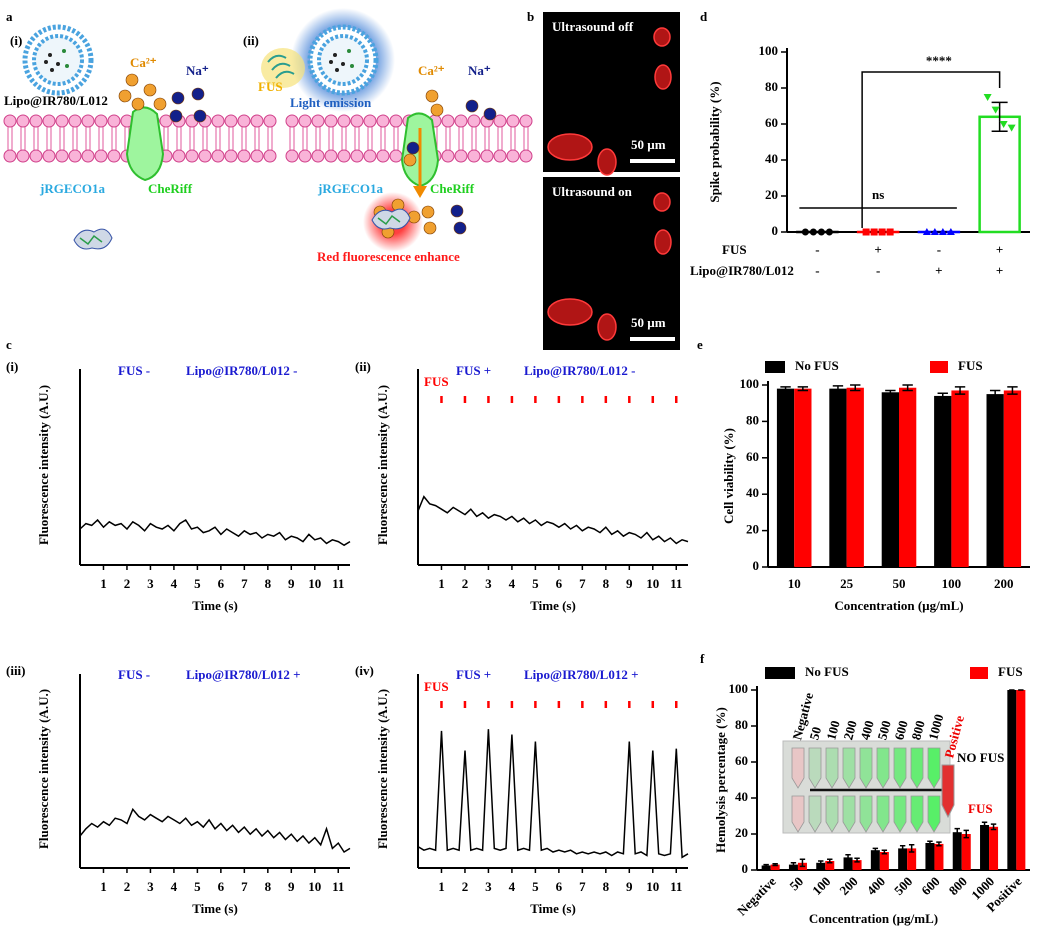 This screenshot has height=938, width=1050. I want to click on condition-title: FUS +, so click(473, 674).